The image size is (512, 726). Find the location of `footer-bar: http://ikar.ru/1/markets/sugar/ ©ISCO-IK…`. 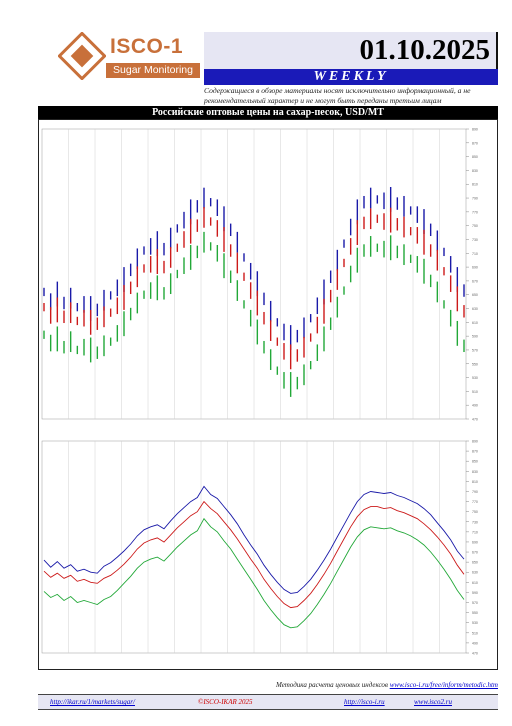

footer-bar: http://ikar.ru/1/markets/sugar/ ©ISCO-IK… is located at coordinates (268, 702).